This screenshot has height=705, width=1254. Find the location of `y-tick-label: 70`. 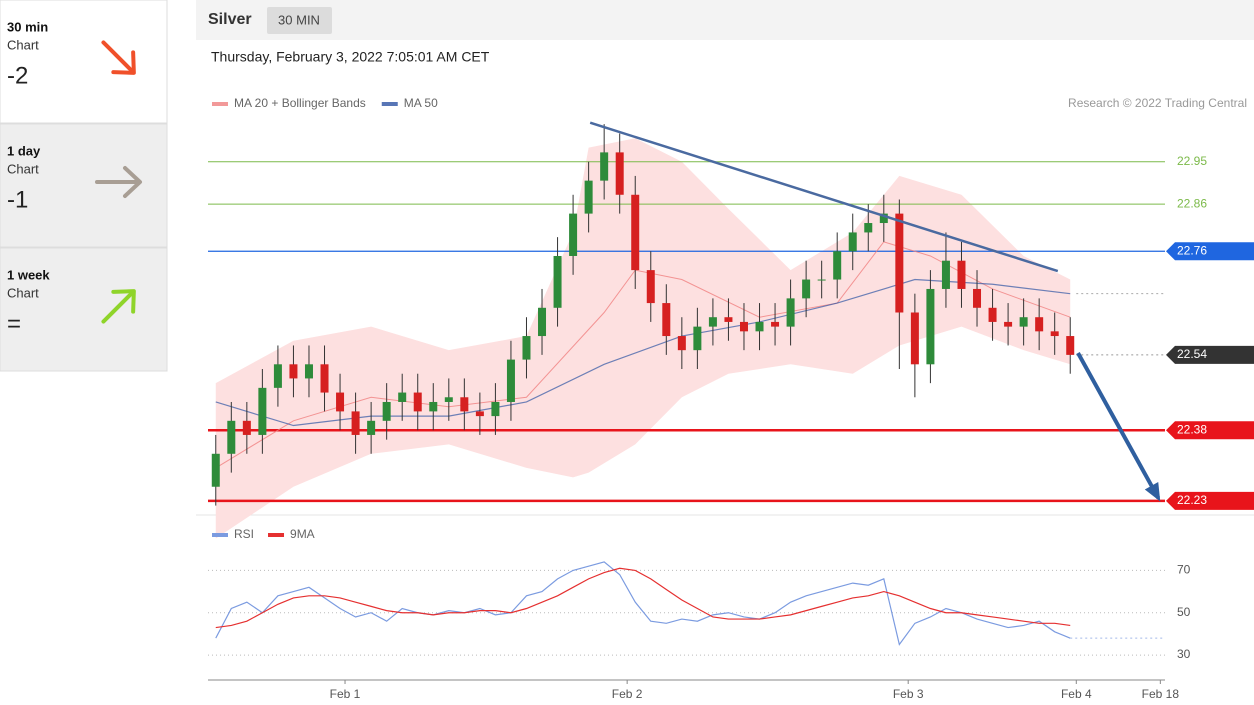

y-tick-label: 70 is located at coordinates (1184, 570).